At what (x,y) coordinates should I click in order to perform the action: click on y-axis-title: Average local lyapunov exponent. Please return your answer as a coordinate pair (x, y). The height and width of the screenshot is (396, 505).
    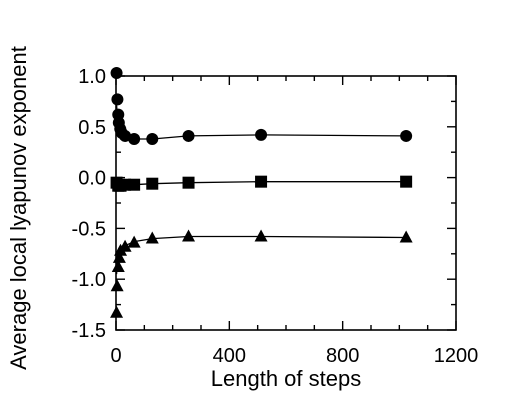
    Looking at the image, I should click on (18, 208).